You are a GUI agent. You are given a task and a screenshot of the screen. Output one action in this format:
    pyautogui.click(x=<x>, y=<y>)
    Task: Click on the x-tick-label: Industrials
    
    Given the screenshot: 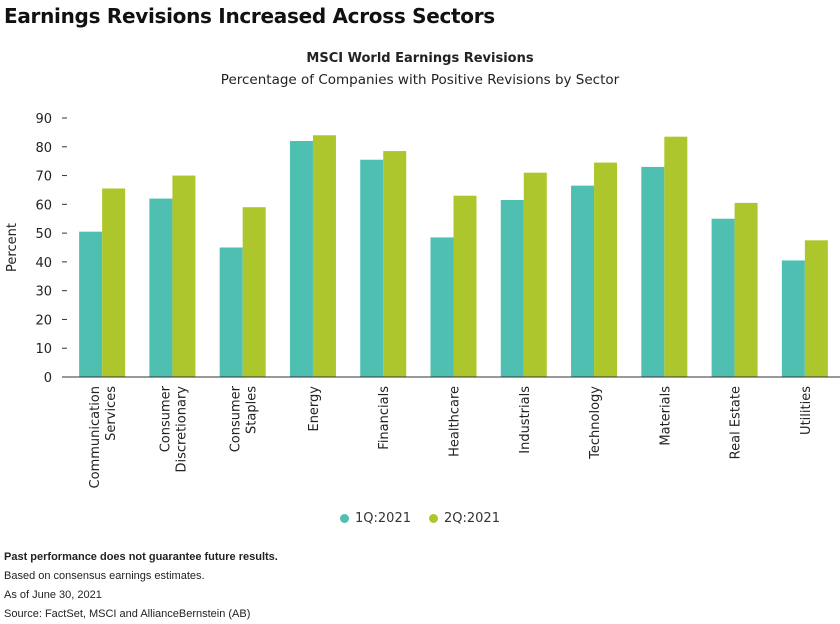 What is the action you would take?
    pyautogui.click(x=525, y=420)
    